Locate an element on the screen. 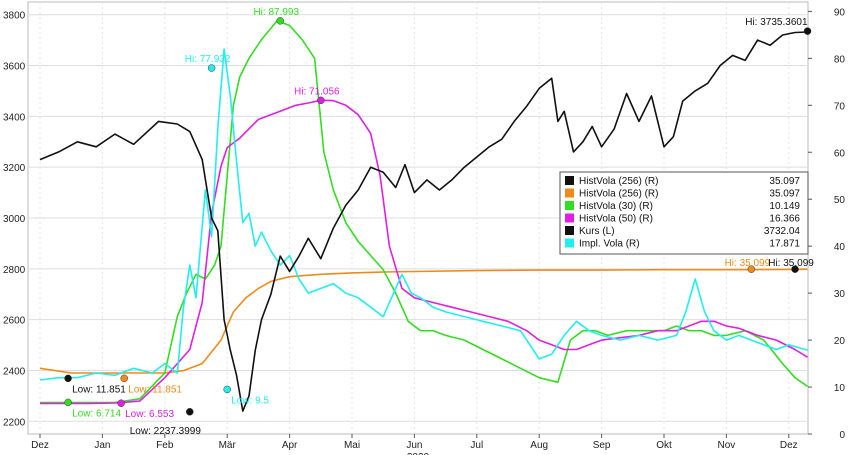 The image size is (850, 455). legend-box is located at coordinates (684, 213).